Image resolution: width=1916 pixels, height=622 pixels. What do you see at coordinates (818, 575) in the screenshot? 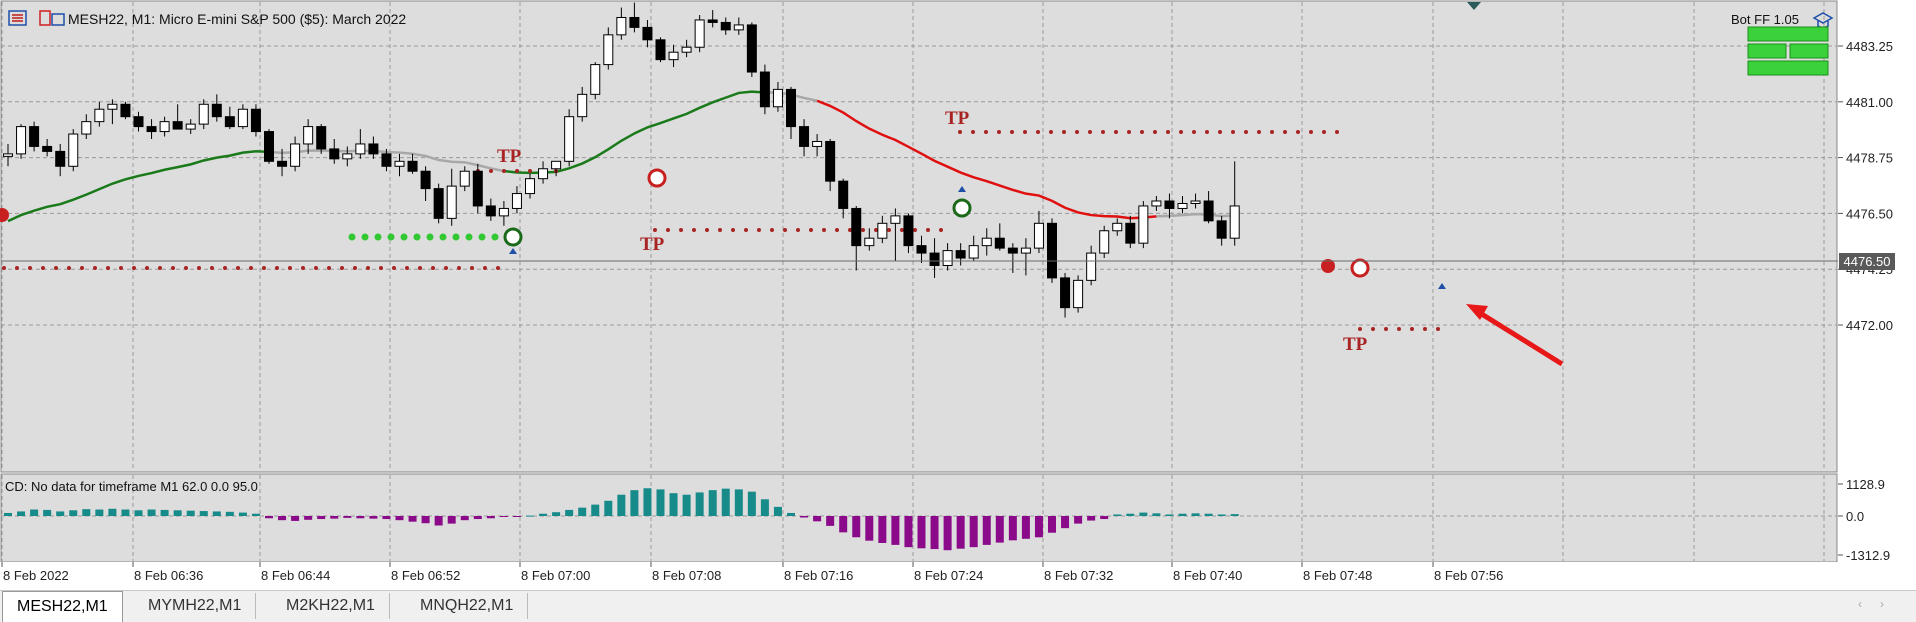
I see `time-tick-label: 8 Feb 07:16` at bounding box center [818, 575].